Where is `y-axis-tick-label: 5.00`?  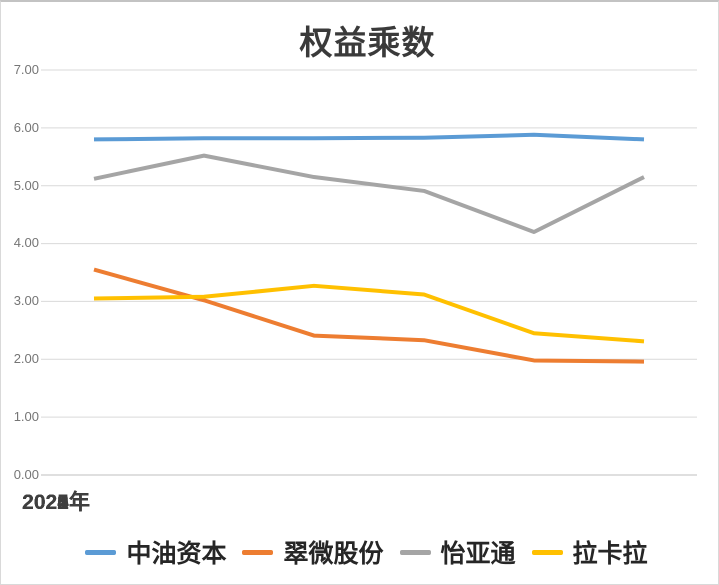 y-axis-tick-label: 5.00 is located at coordinates (26, 185).